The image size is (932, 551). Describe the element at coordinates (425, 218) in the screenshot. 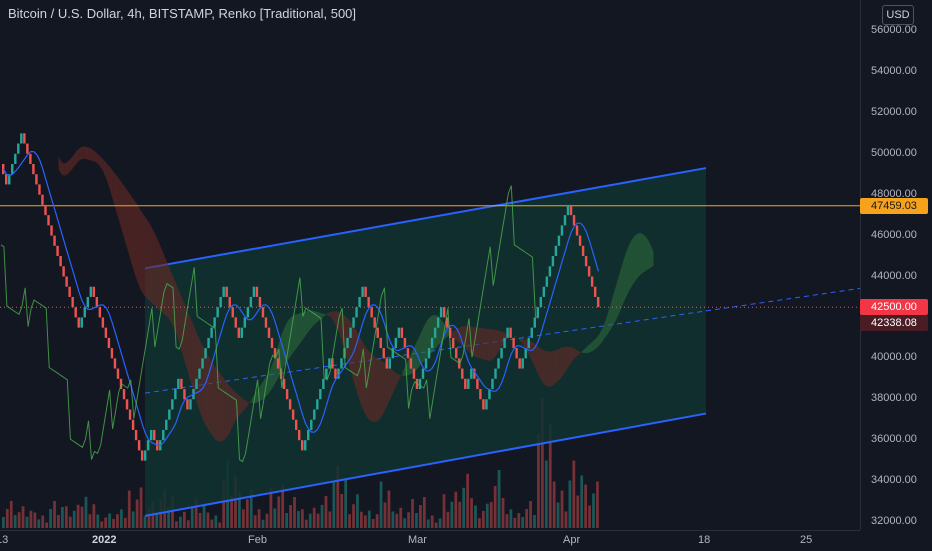

I see `regression-channel-upper` at that location.